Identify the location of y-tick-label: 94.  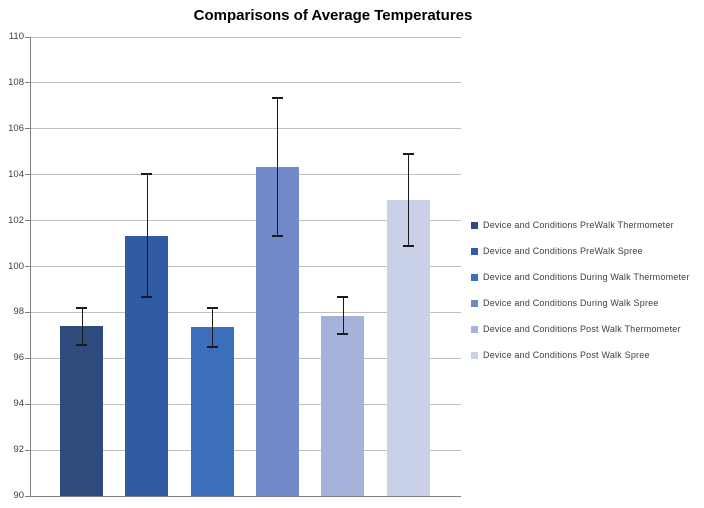
(18, 404).